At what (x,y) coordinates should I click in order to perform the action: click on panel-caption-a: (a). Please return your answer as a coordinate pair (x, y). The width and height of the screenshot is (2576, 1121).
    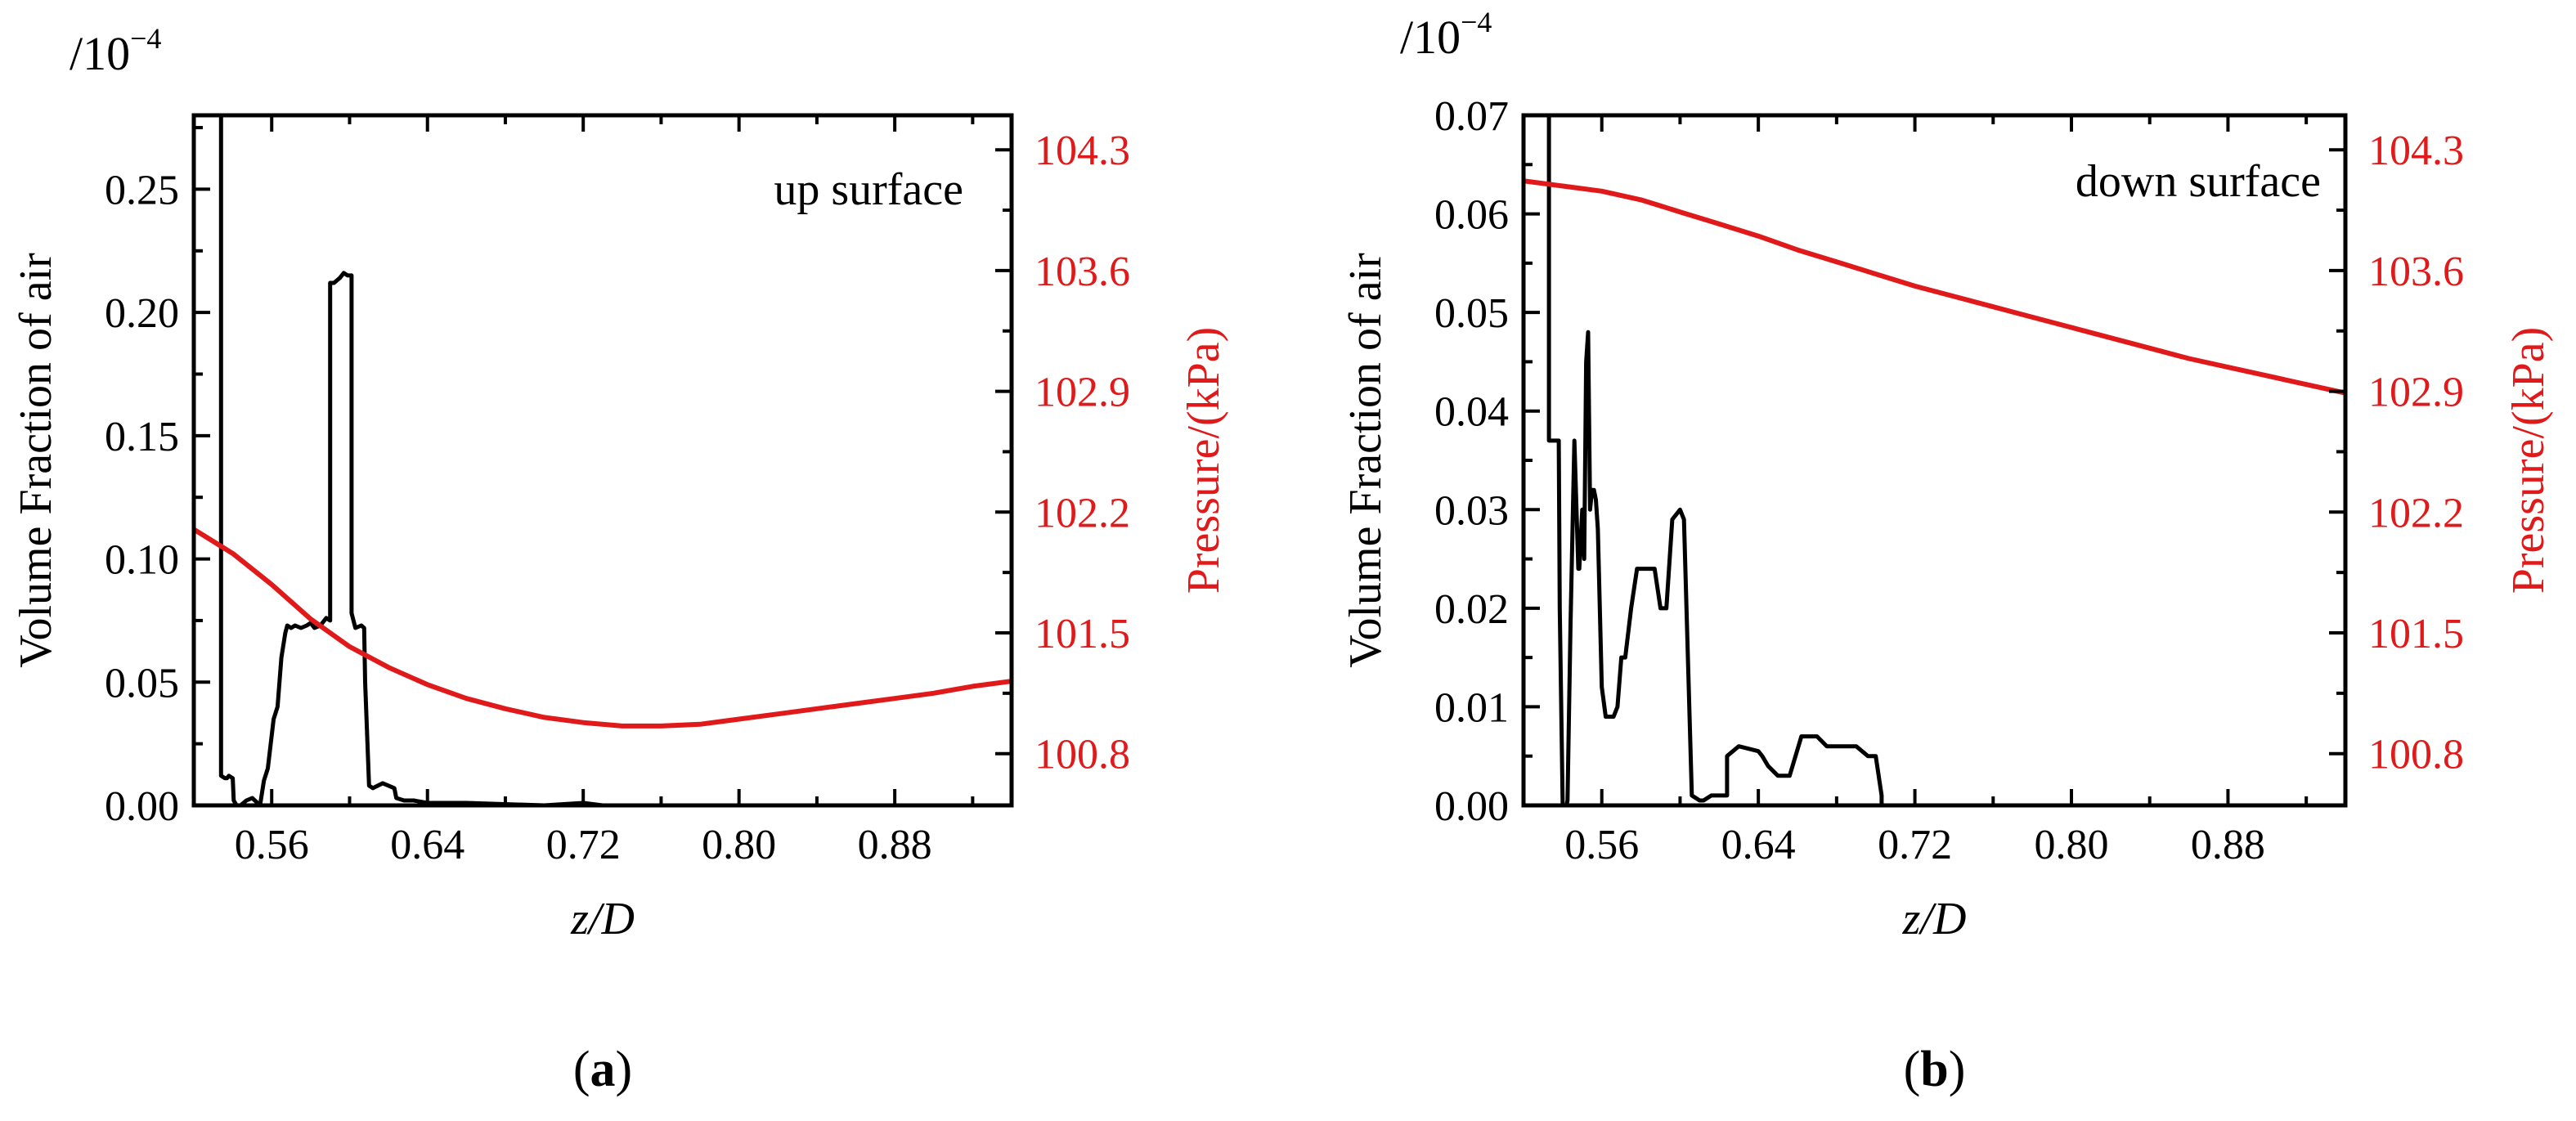
    Looking at the image, I should click on (602, 1070).